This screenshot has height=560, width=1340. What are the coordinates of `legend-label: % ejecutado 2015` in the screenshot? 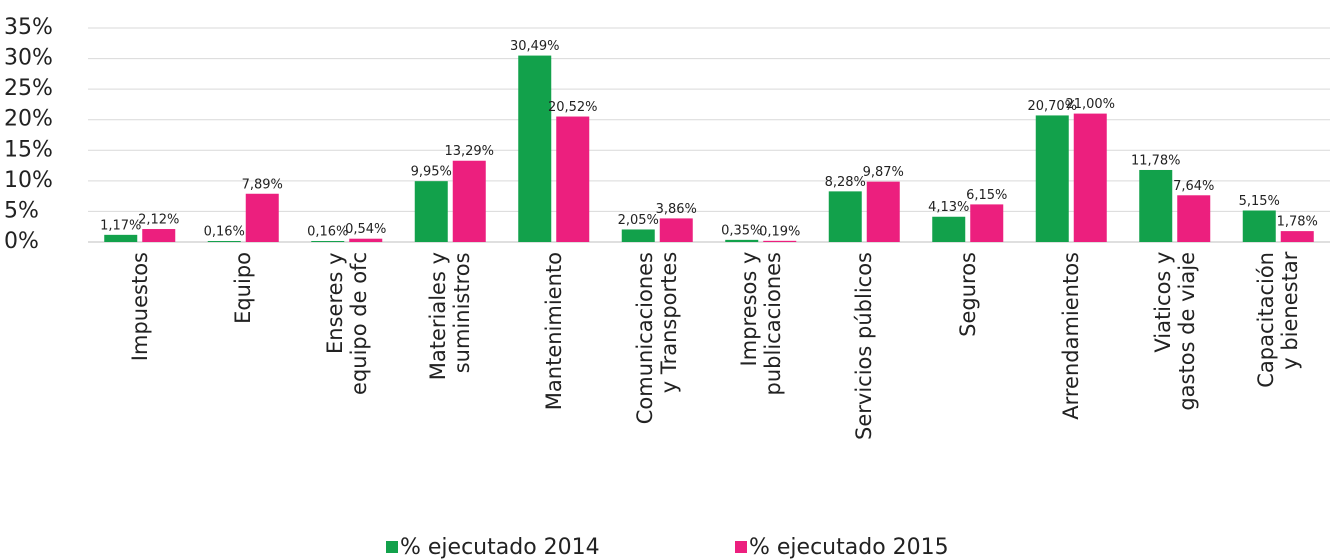 It's located at (849, 547).